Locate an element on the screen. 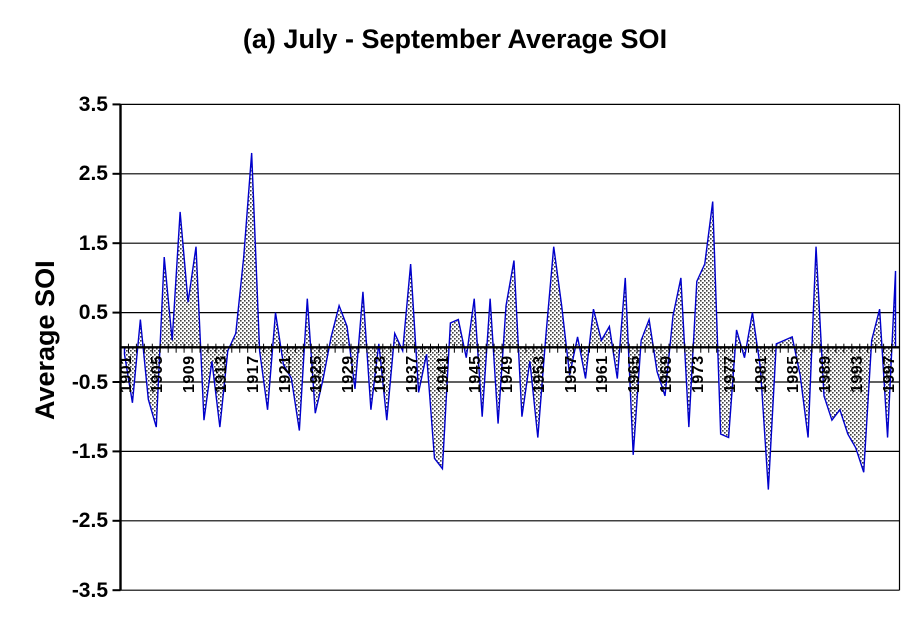  y-tick-label--0.5: -0.5 is located at coordinates (89, 382).